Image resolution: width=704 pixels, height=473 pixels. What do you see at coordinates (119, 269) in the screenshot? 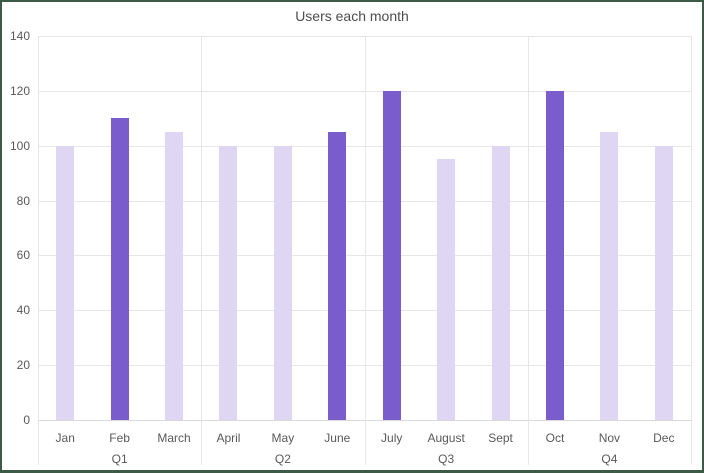
I see `bar-feb` at bounding box center [119, 269].